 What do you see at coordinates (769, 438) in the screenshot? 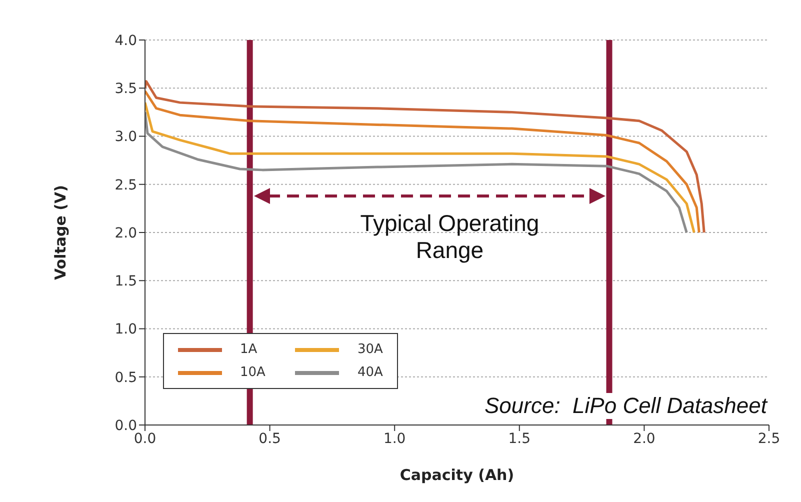
I see `x-tick-label: 2.5` at bounding box center [769, 438].